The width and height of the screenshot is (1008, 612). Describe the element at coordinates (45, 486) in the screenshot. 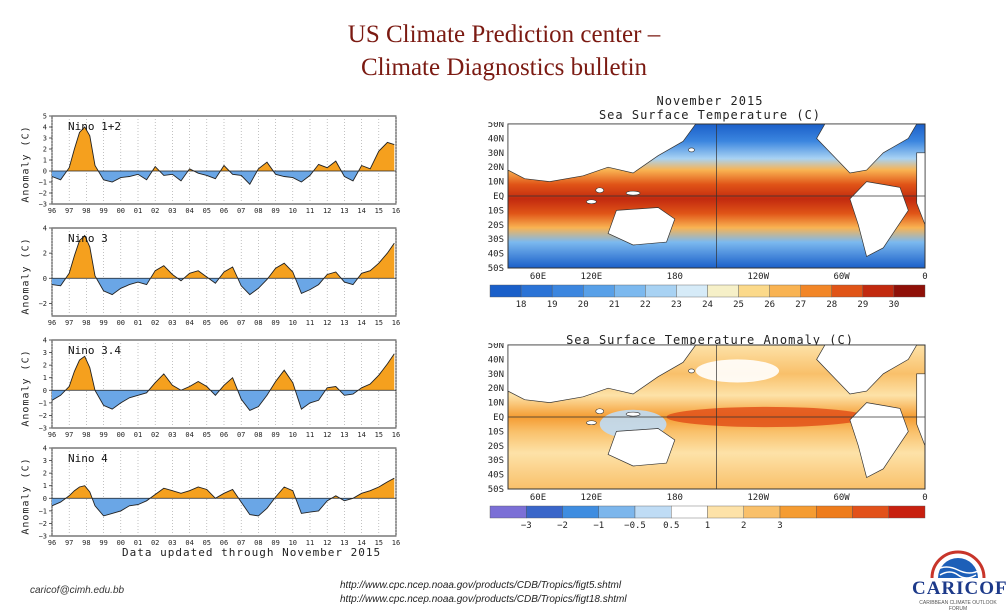

I see `y-tick-label: 1` at that location.